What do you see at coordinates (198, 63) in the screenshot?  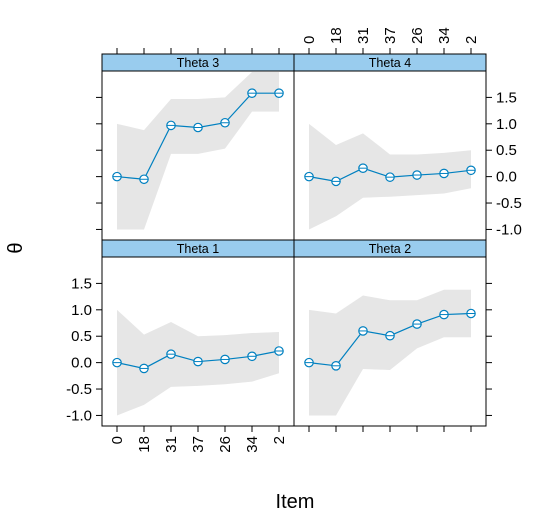 I see `panel-strip-label: Theta 3` at bounding box center [198, 63].